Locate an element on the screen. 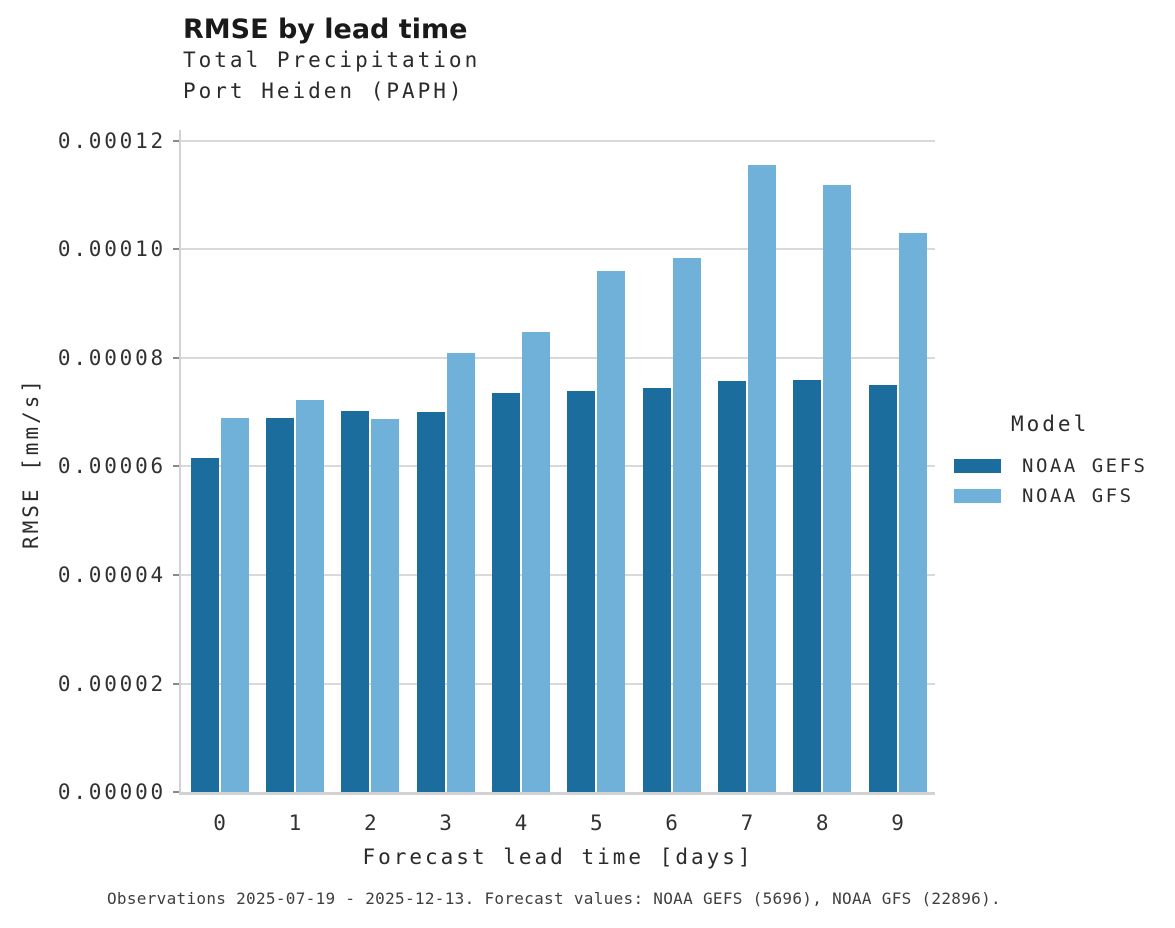 The width and height of the screenshot is (1175, 928). legend-key-noaa-gfs is located at coordinates (977, 496).